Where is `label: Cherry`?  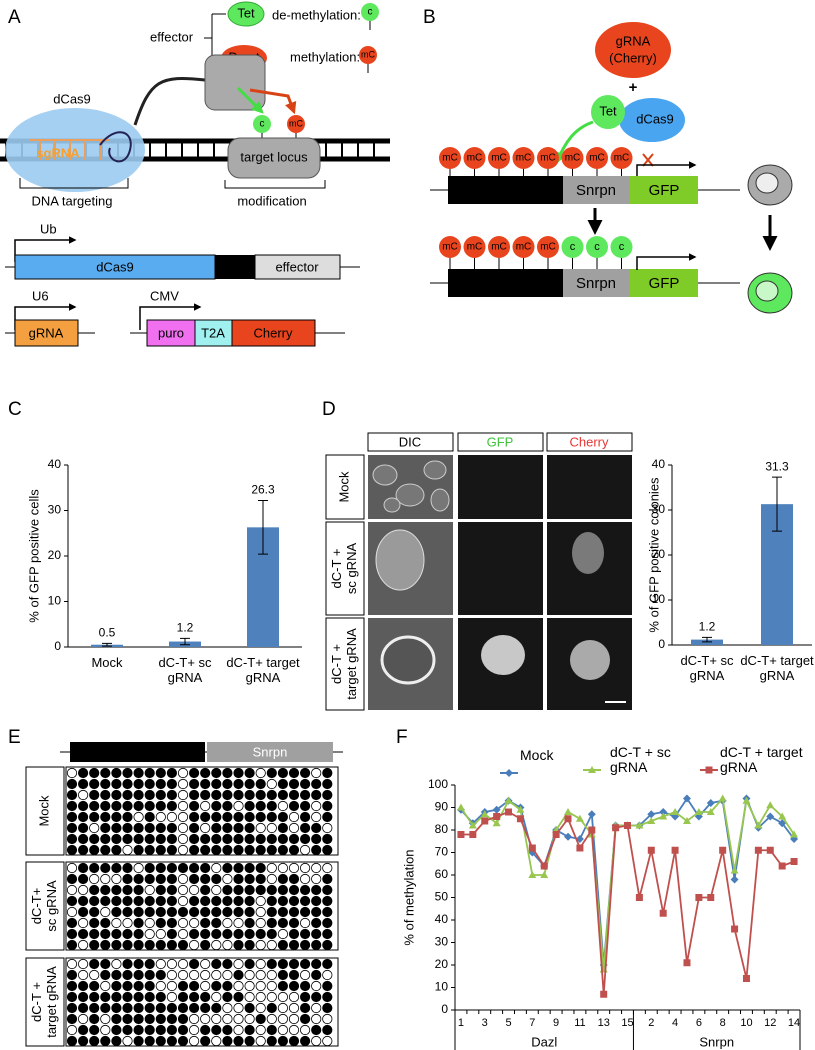
label: Cherry is located at coordinates (273, 332).